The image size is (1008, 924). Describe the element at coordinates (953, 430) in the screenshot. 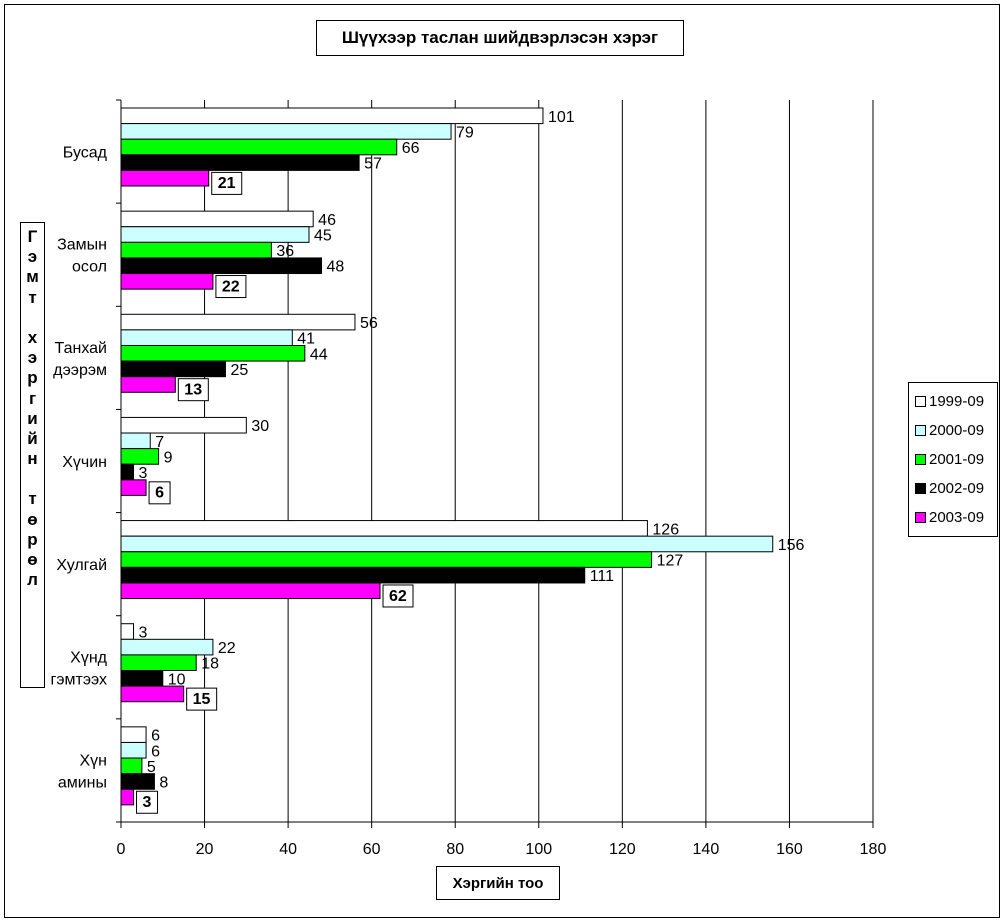

I see `legend-item: 2000-09` at that location.